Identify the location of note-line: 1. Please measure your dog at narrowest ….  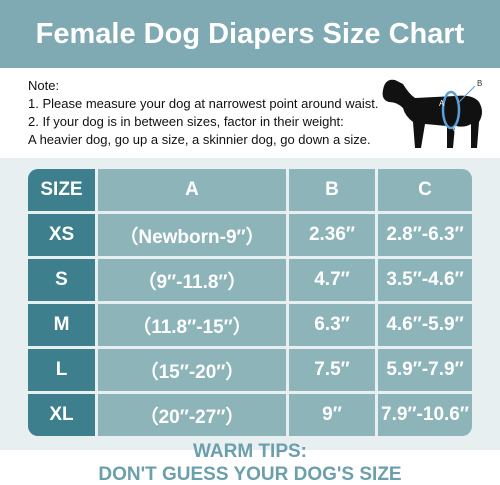
(203, 103).